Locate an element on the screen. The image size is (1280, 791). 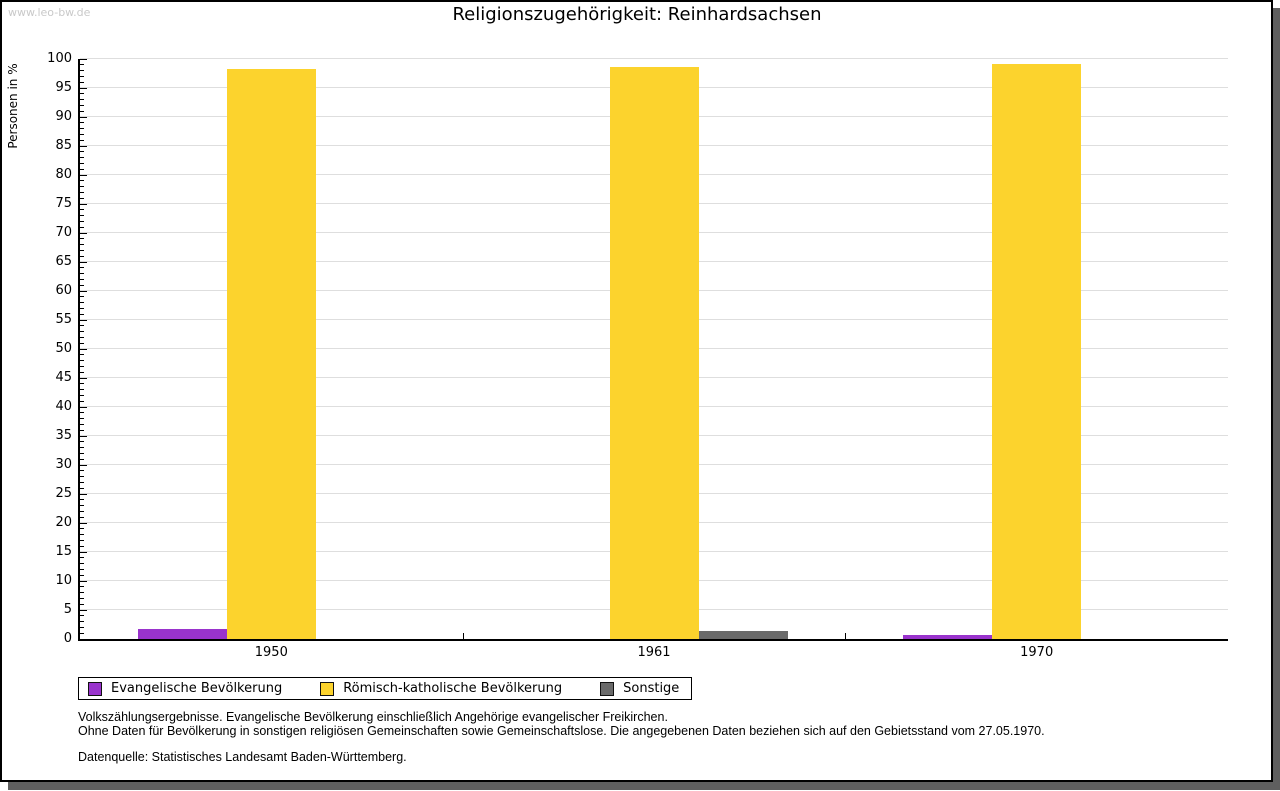
x-tick-label-1950: 1950 is located at coordinates (271, 652).